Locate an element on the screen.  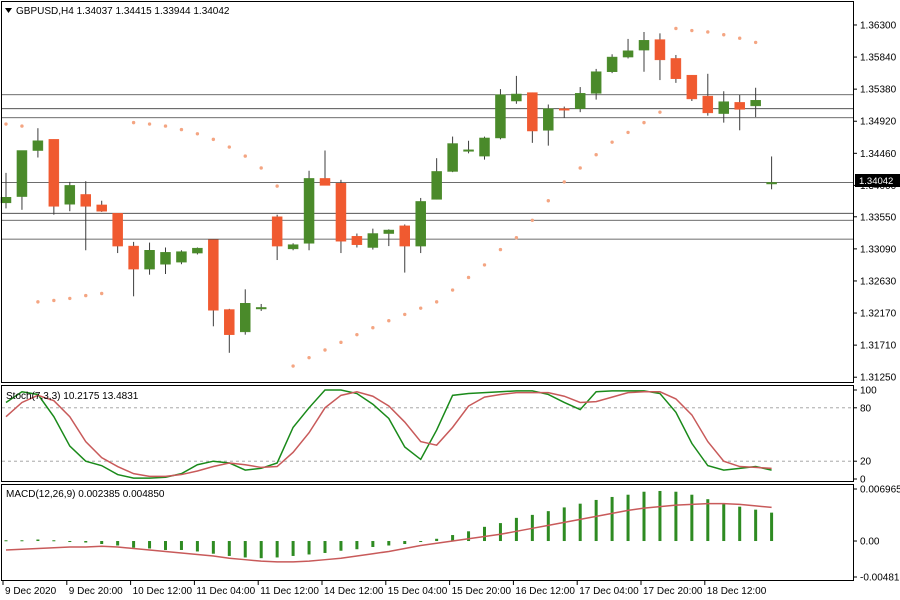
time-tick-label: 17 Dec 20:00 is located at coordinates (673, 591).